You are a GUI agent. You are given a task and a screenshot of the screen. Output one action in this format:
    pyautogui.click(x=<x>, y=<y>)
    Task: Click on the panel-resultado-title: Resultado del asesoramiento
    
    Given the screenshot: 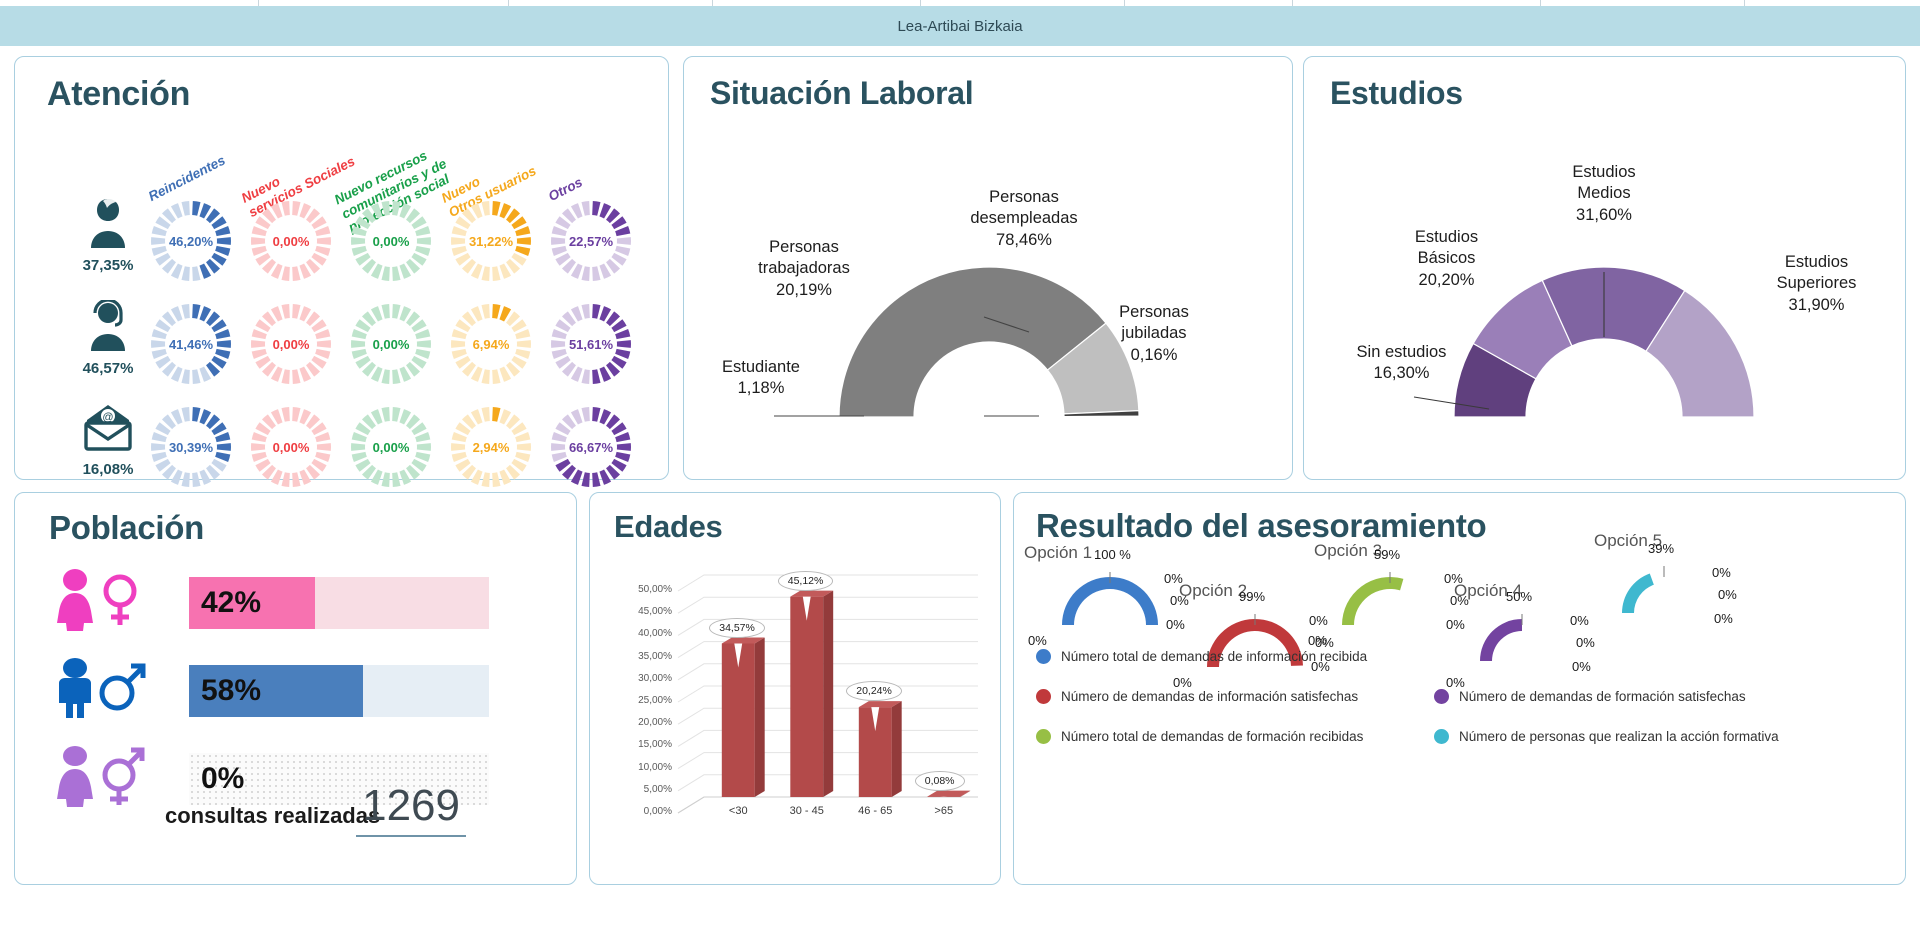 What is the action you would take?
    pyautogui.click(x=1261, y=525)
    